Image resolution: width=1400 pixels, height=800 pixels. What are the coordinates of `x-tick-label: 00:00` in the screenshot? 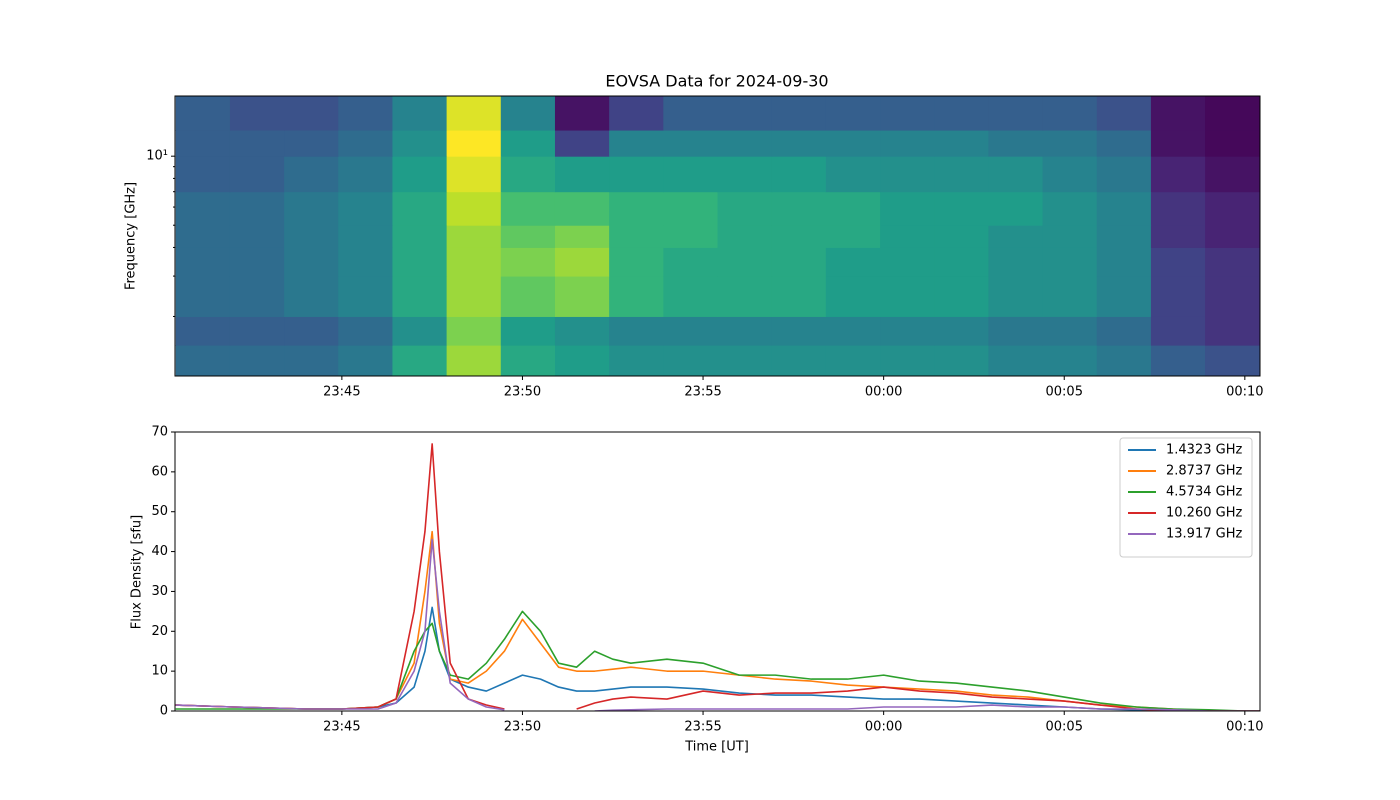 It's located at (883, 392).